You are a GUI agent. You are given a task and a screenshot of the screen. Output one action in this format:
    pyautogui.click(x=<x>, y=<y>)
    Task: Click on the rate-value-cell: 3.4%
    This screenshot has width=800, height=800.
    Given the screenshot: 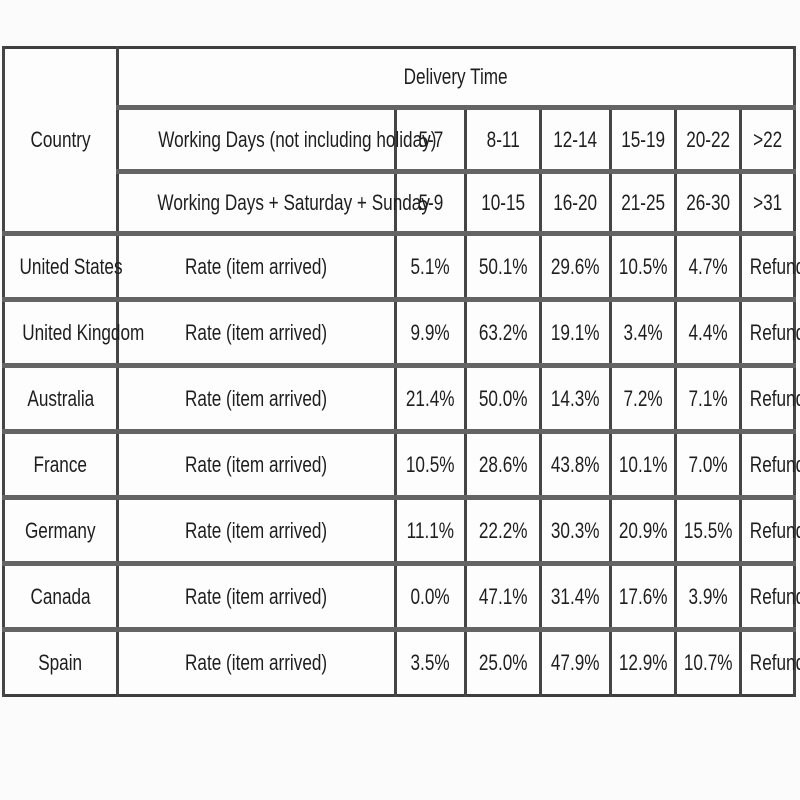 What is the action you would take?
    pyautogui.click(x=643, y=333)
    